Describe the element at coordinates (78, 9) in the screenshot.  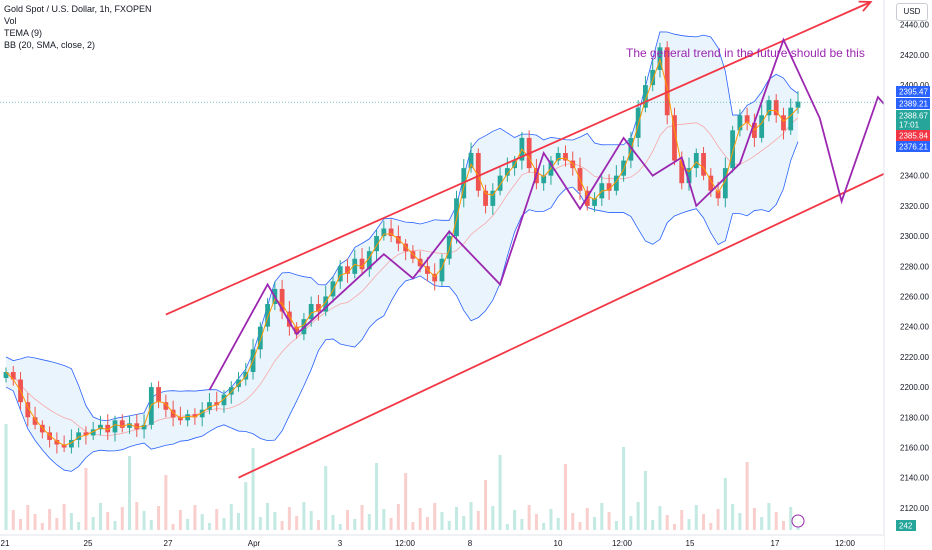
I see `legend-symbol: Gold Spot / U.S. Dollar, 1h, FXOPEN` at that location.